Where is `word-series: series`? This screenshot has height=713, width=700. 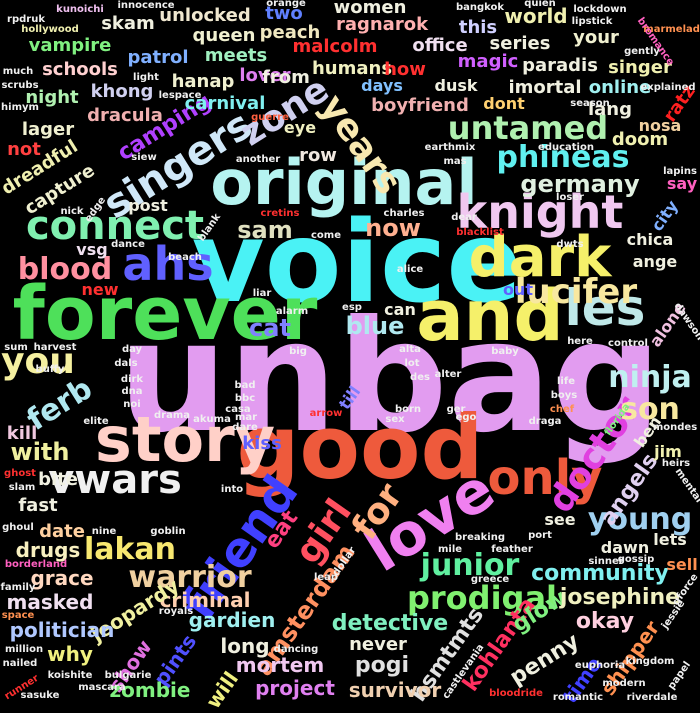 word-series: series is located at coordinates (520, 43).